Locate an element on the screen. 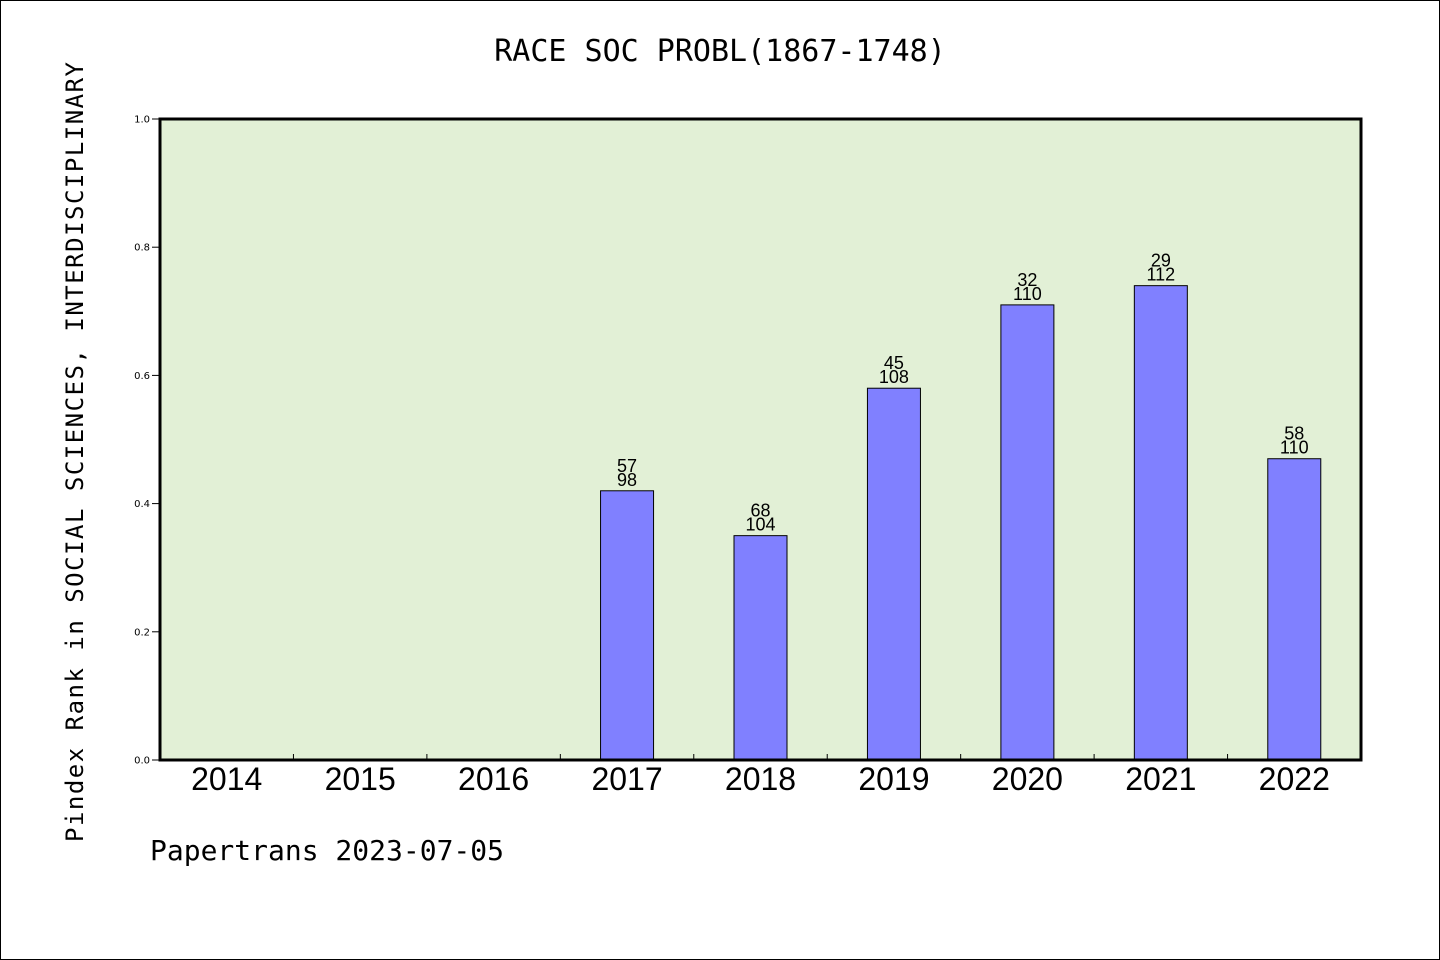 This screenshot has height=960, width=1440. y-tick-label: 0.8 is located at coordinates (142, 248).